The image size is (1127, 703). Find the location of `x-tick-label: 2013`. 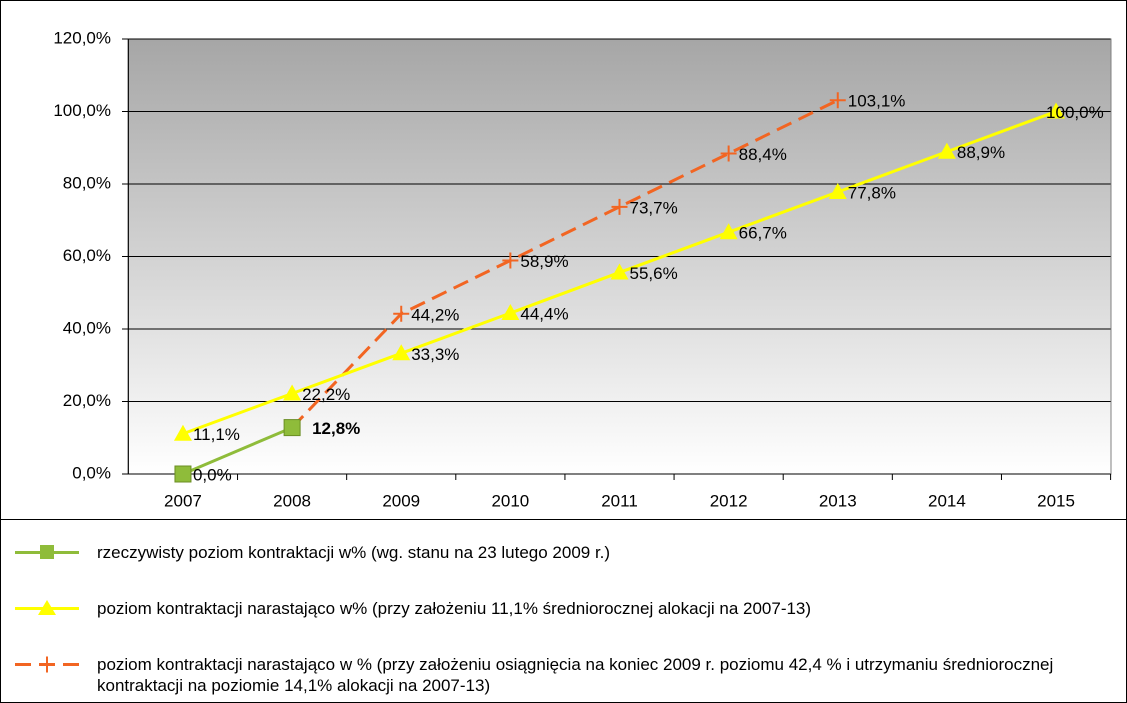

x-tick-label: 2013 is located at coordinates (838, 500).